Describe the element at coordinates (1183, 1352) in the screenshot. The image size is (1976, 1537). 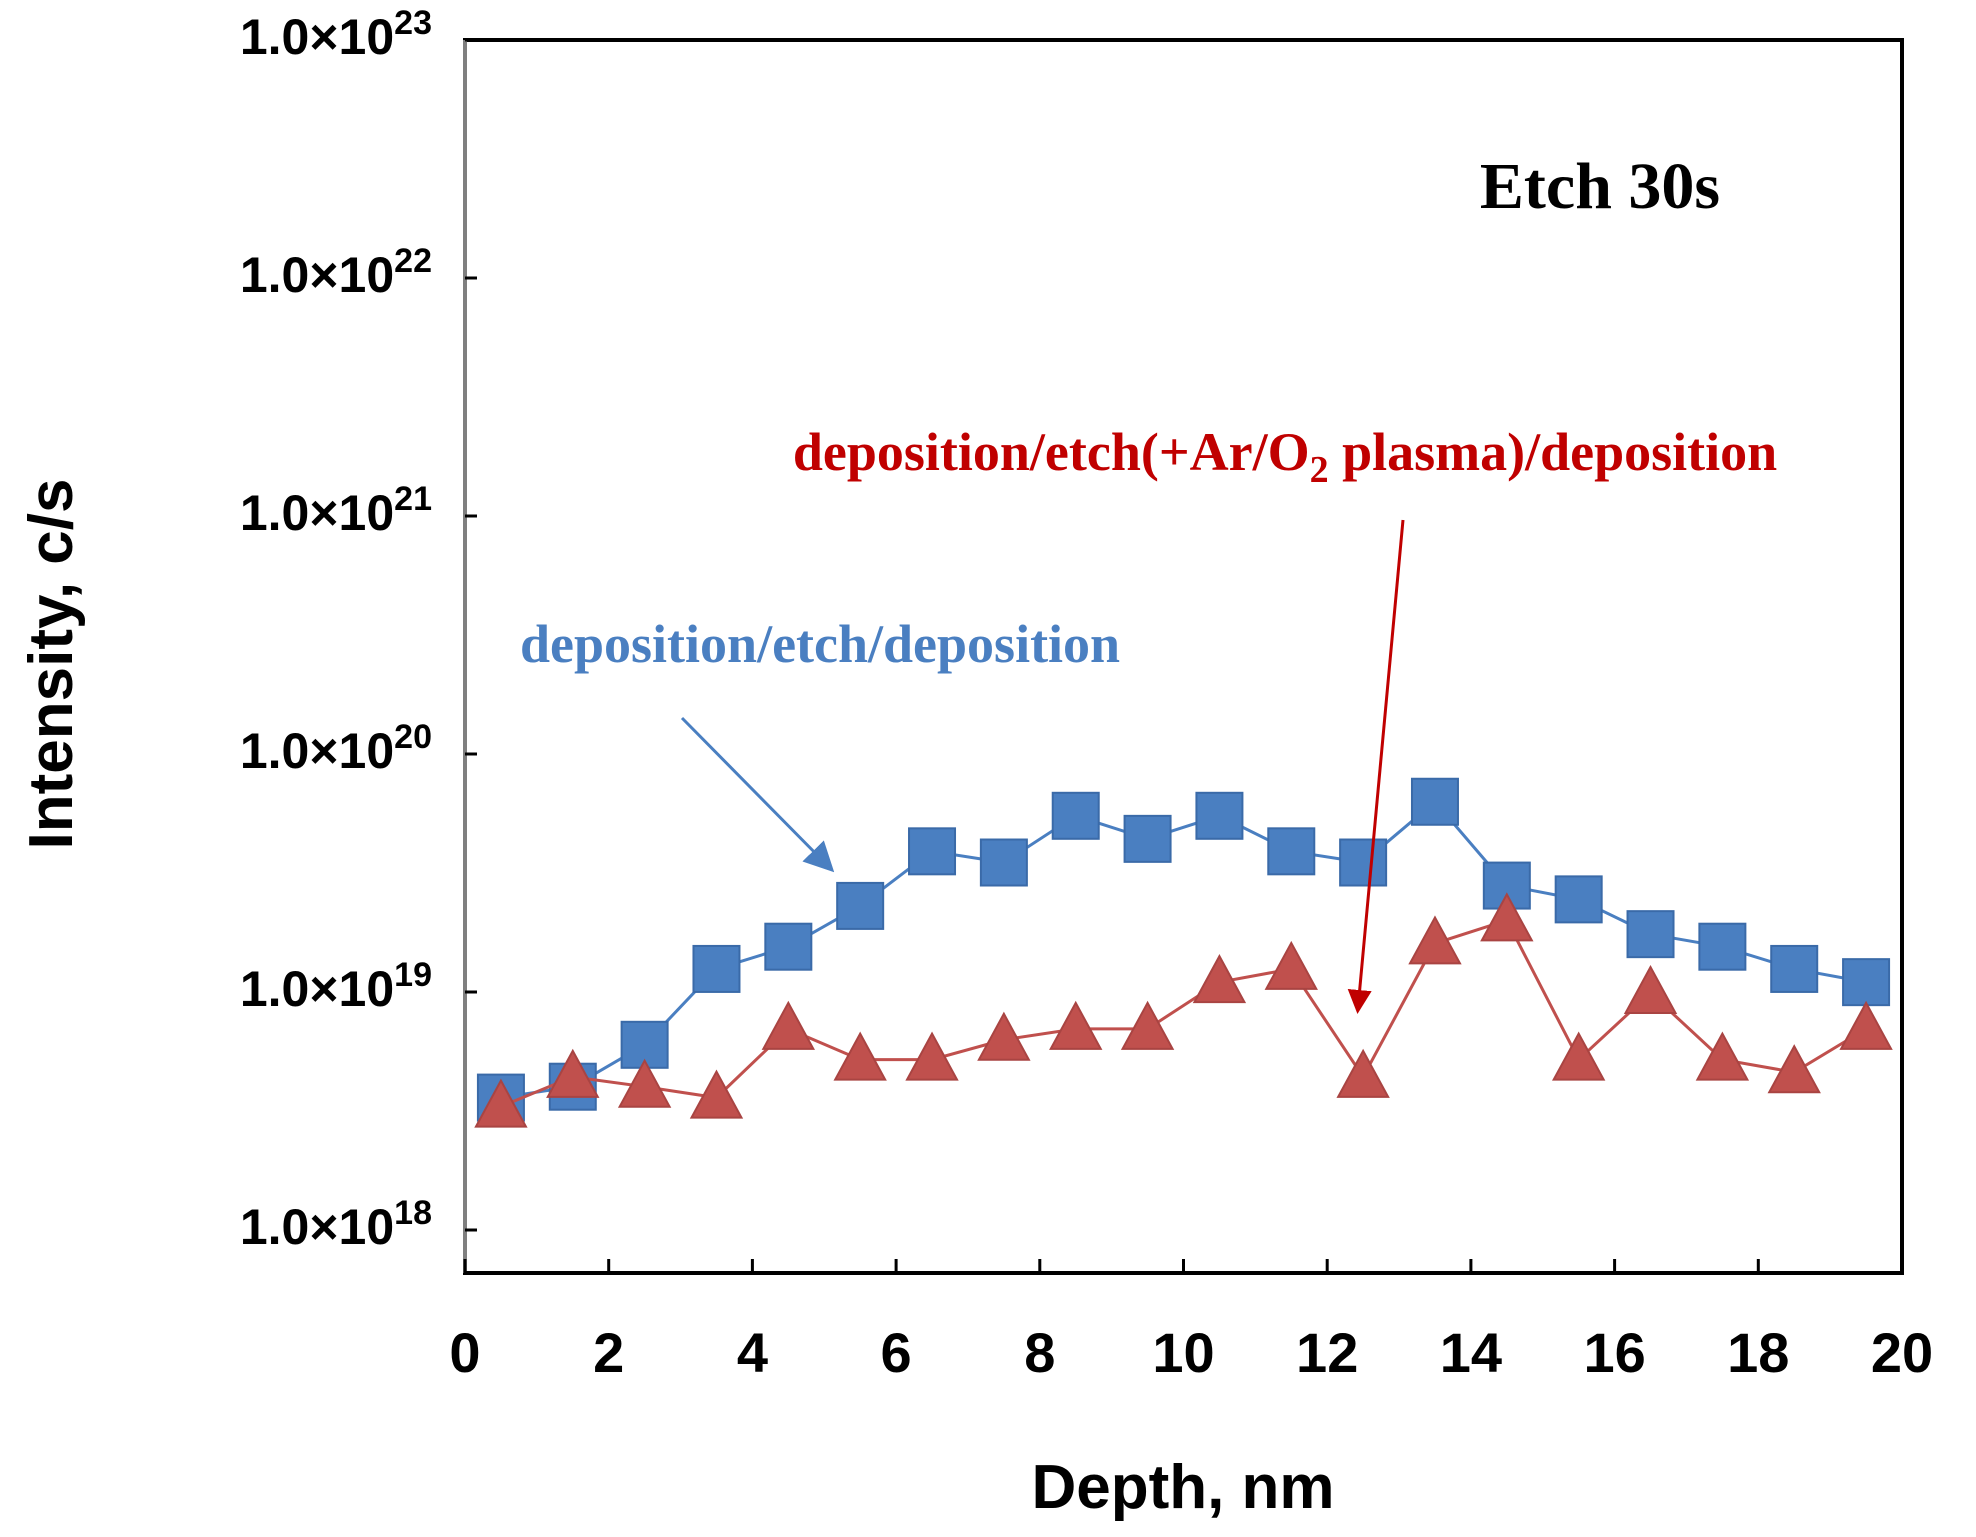
I see `x-tick-label: 10` at that location.